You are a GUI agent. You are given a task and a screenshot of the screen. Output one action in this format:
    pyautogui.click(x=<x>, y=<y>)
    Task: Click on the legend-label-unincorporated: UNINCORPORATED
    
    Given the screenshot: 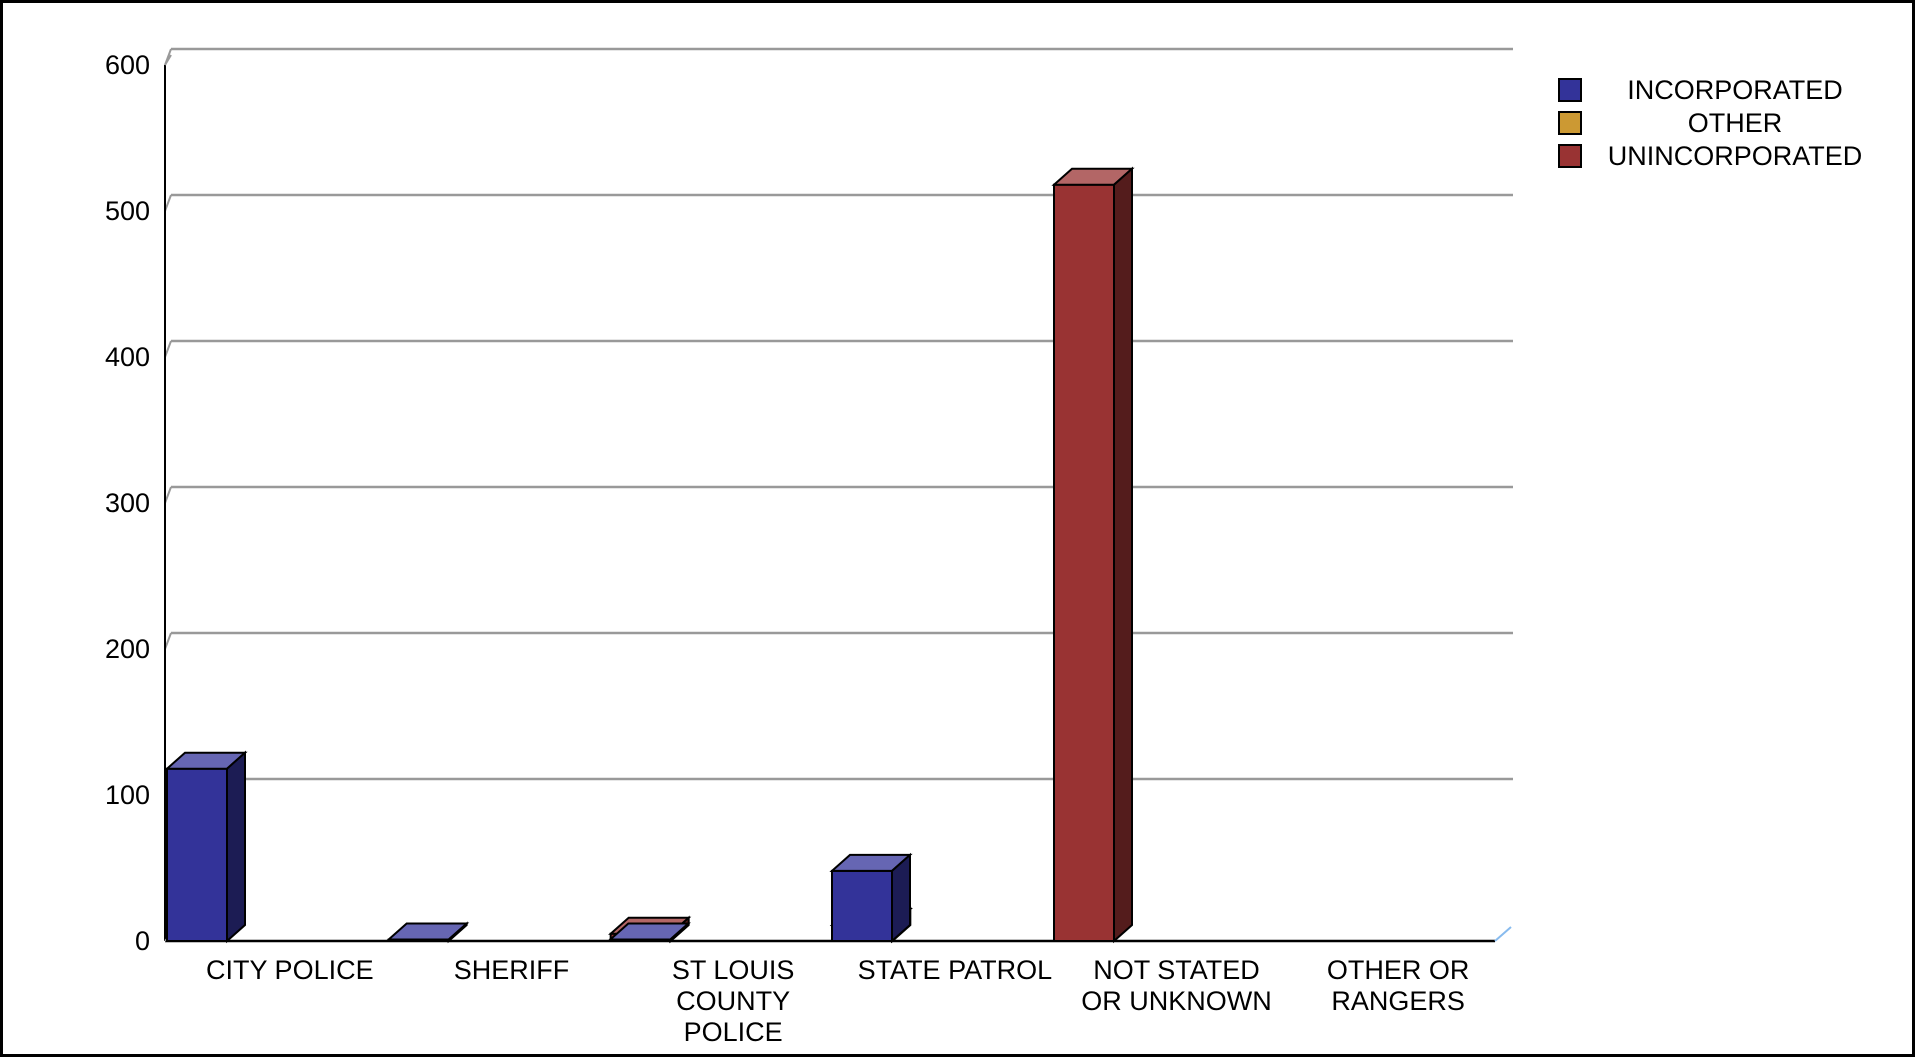 What is the action you would take?
    pyautogui.click(x=1735, y=156)
    